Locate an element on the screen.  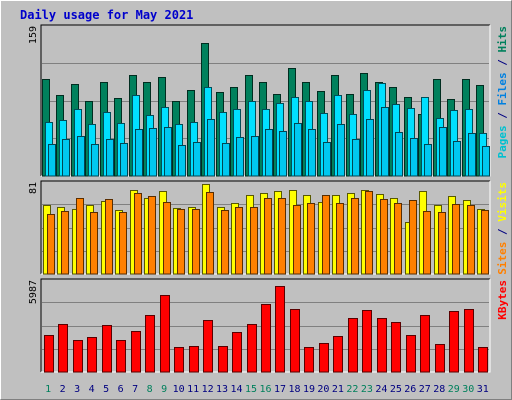
y-max-label: 5987 is located at coordinates (33, 292).